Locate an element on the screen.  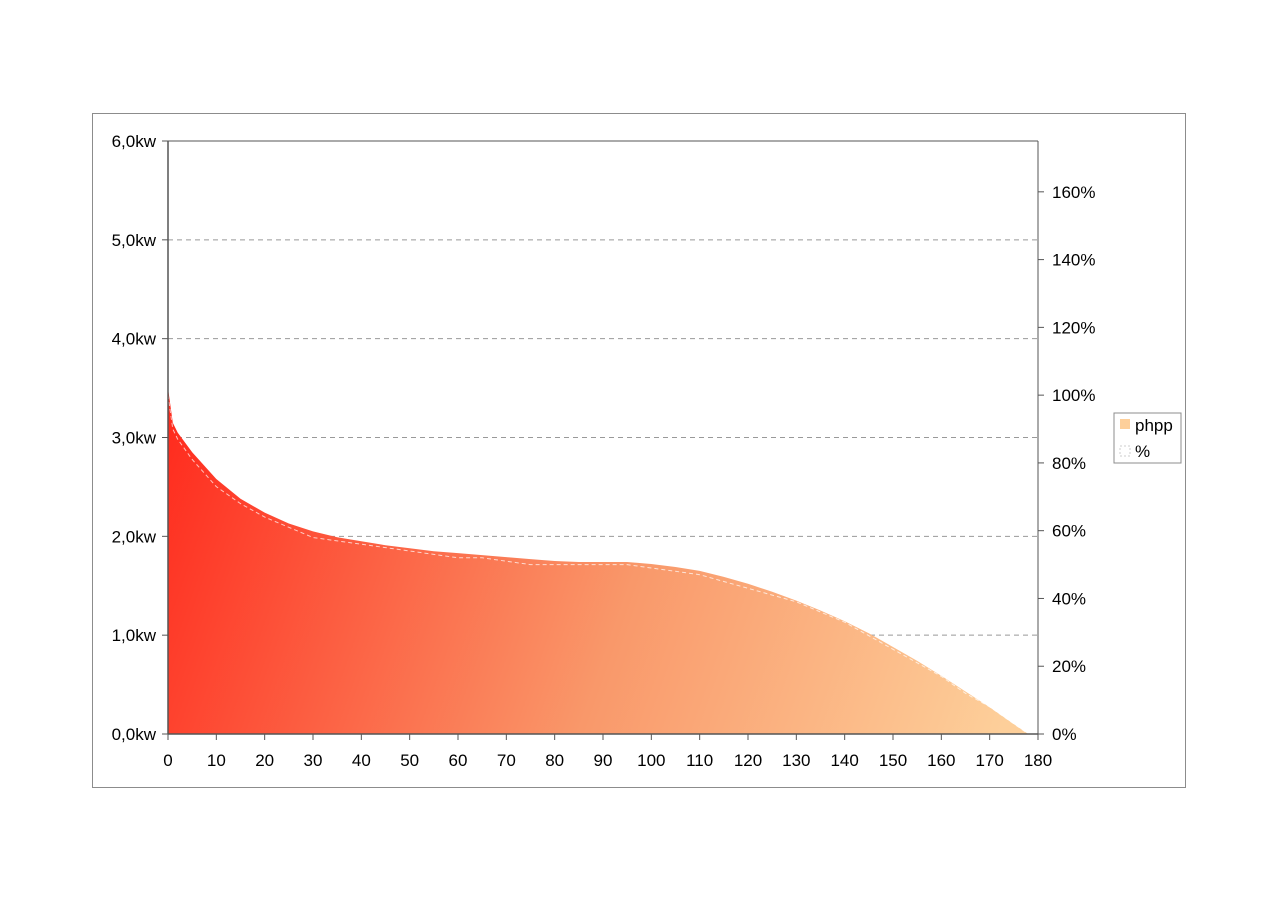
x-tick-label: 170 is located at coordinates (989, 760).